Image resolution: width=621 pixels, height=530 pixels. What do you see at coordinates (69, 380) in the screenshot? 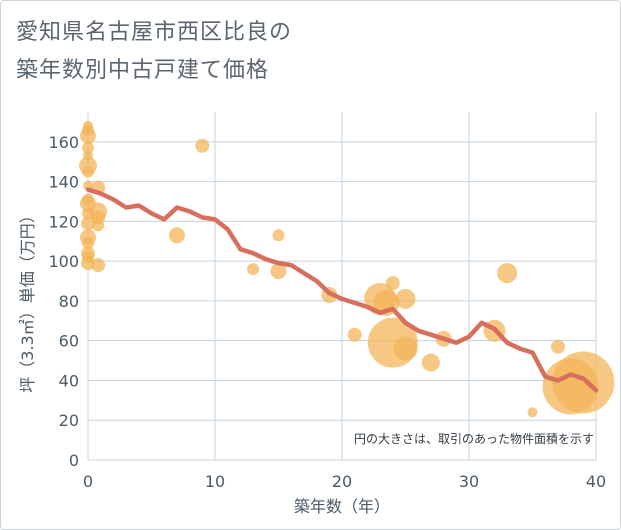
I see `y-tick-label: 40` at bounding box center [69, 380].